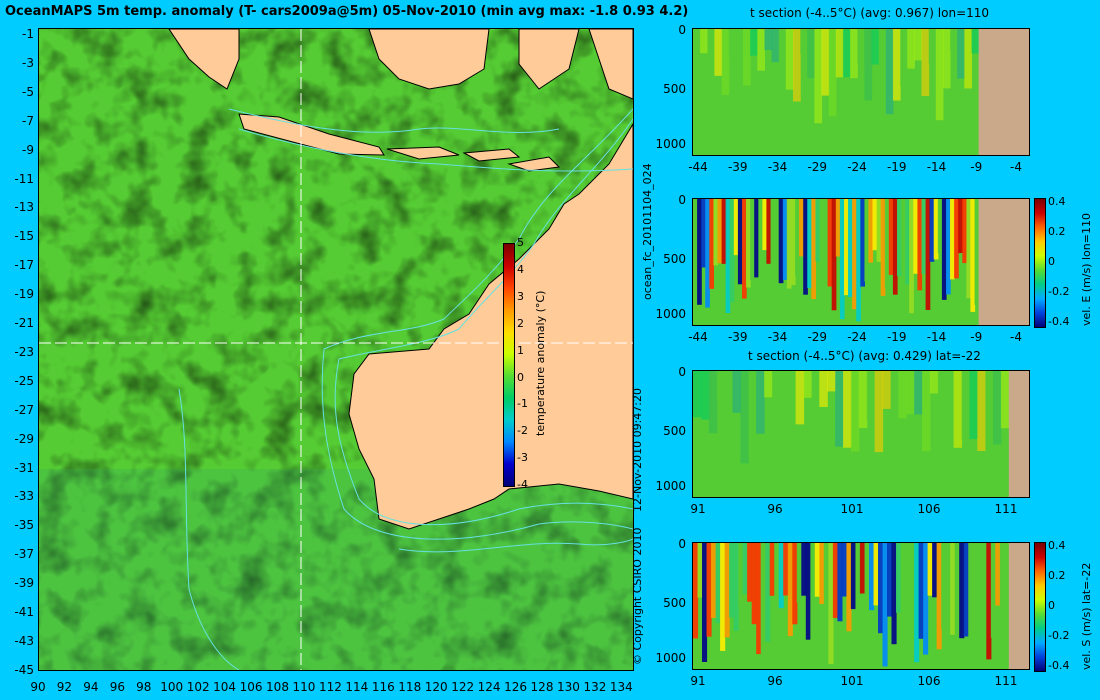 This screenshot has height=700, width=1100. What do you see at coordinates (1051, 605) in the screenshot?
I see `velocity-colorbar-tick-label: 0` at bounding box center [1051, 605].